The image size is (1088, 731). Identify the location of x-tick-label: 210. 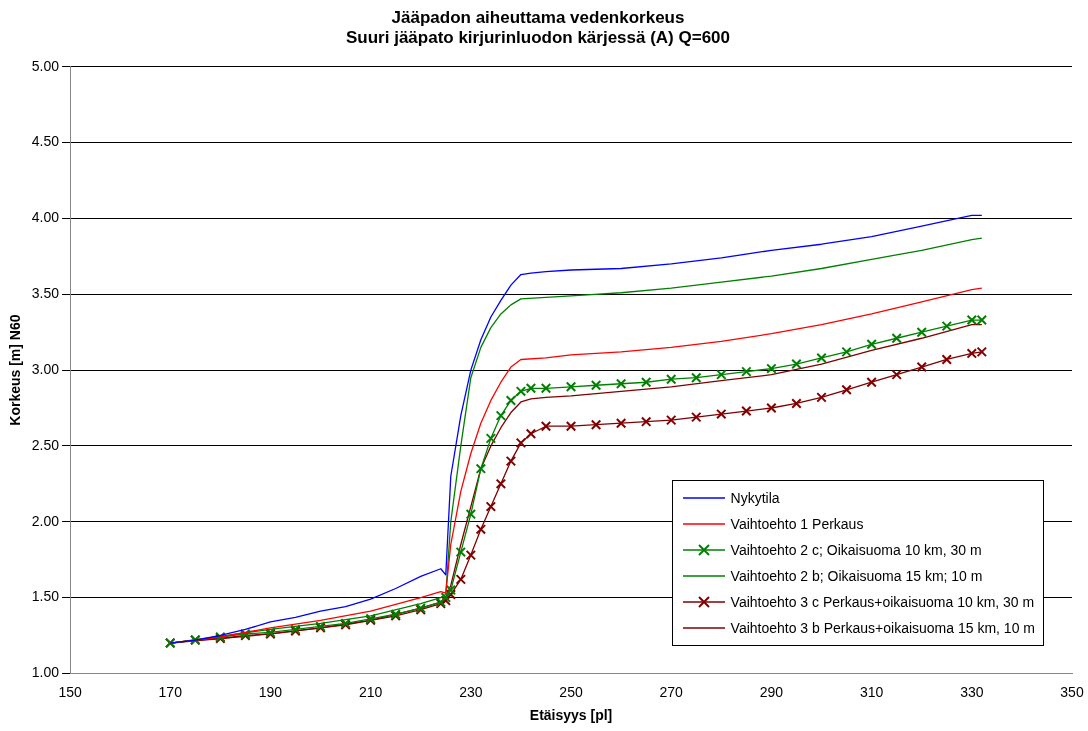
(370, 691).